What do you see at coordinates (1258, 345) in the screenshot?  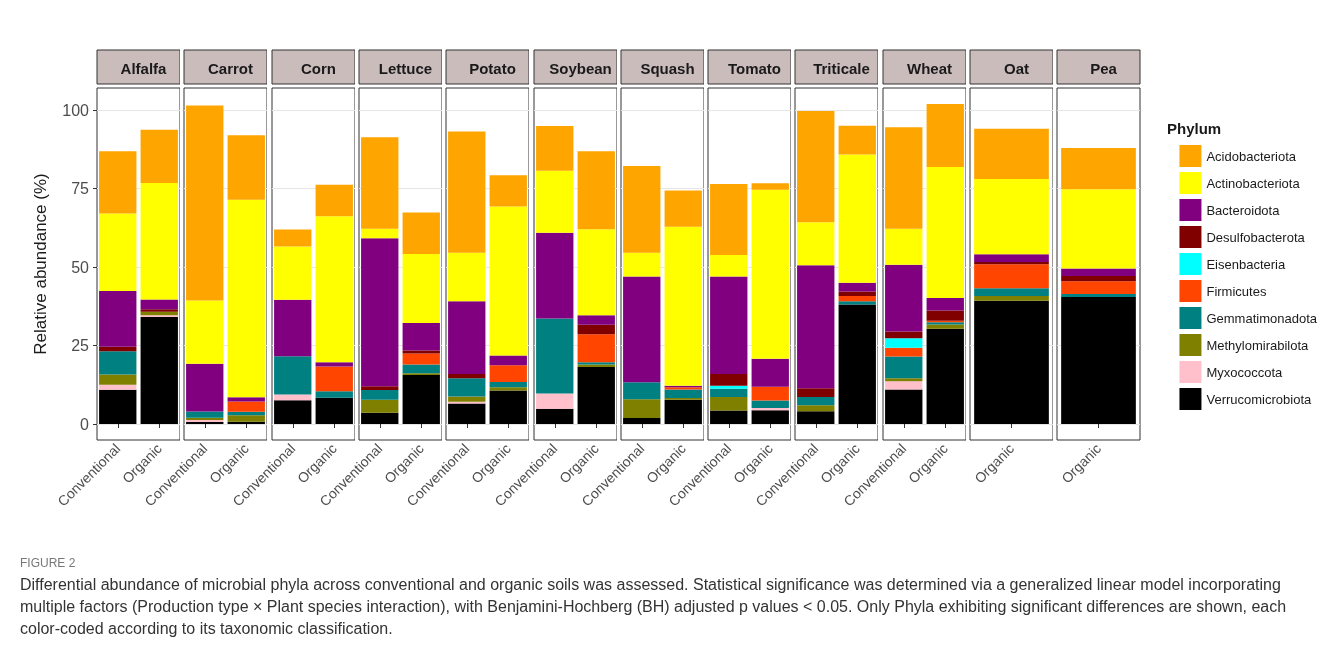 I see `legend-label: Methylomirabilota` at bounding box center [1258, 345].